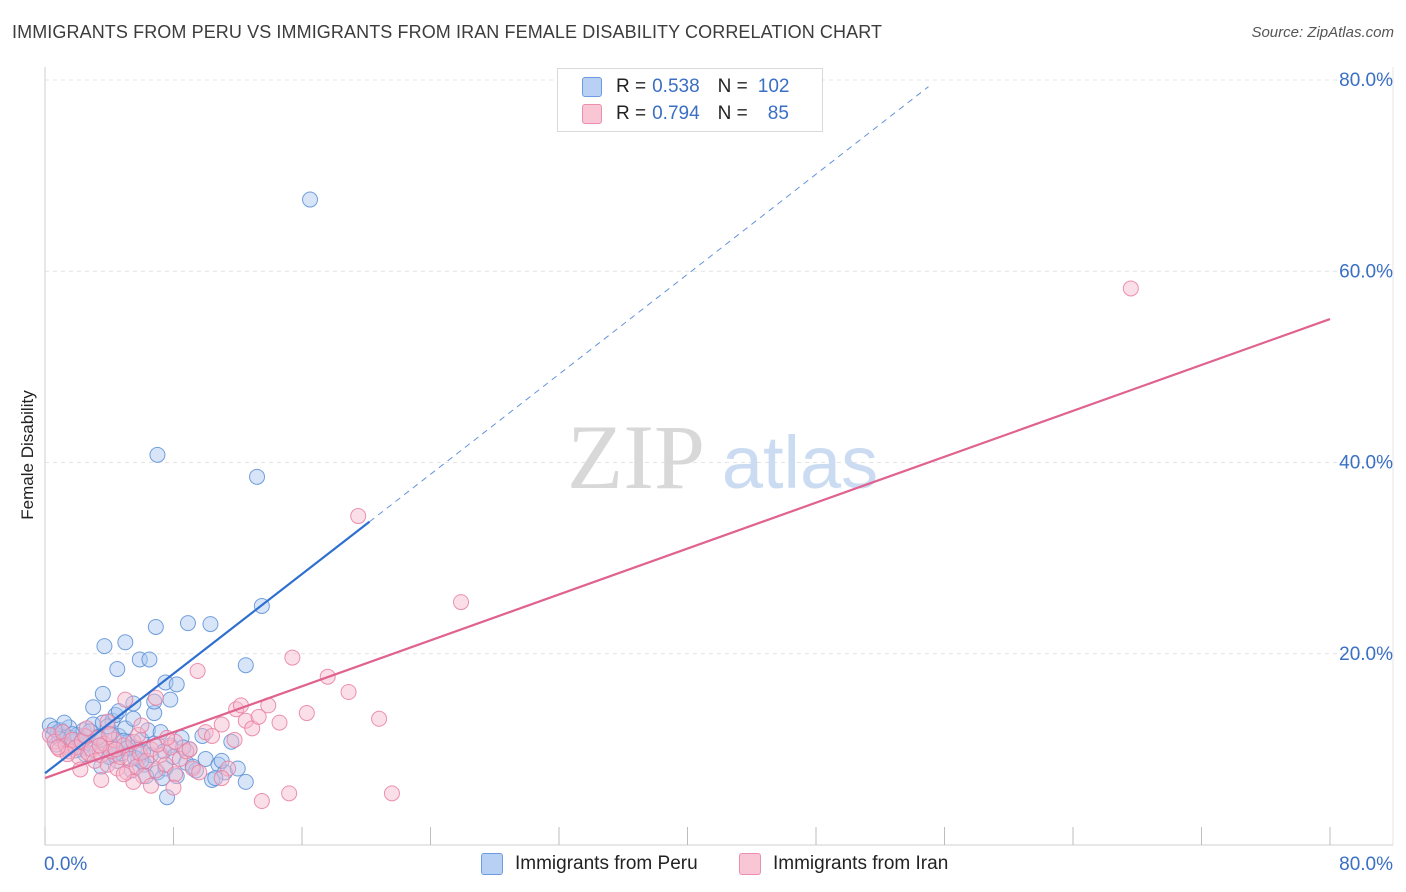  What do you see at coordinates (778, 113) in the screenshot?
I see `iran-n-value: 85` at bounding box center [778, 113].